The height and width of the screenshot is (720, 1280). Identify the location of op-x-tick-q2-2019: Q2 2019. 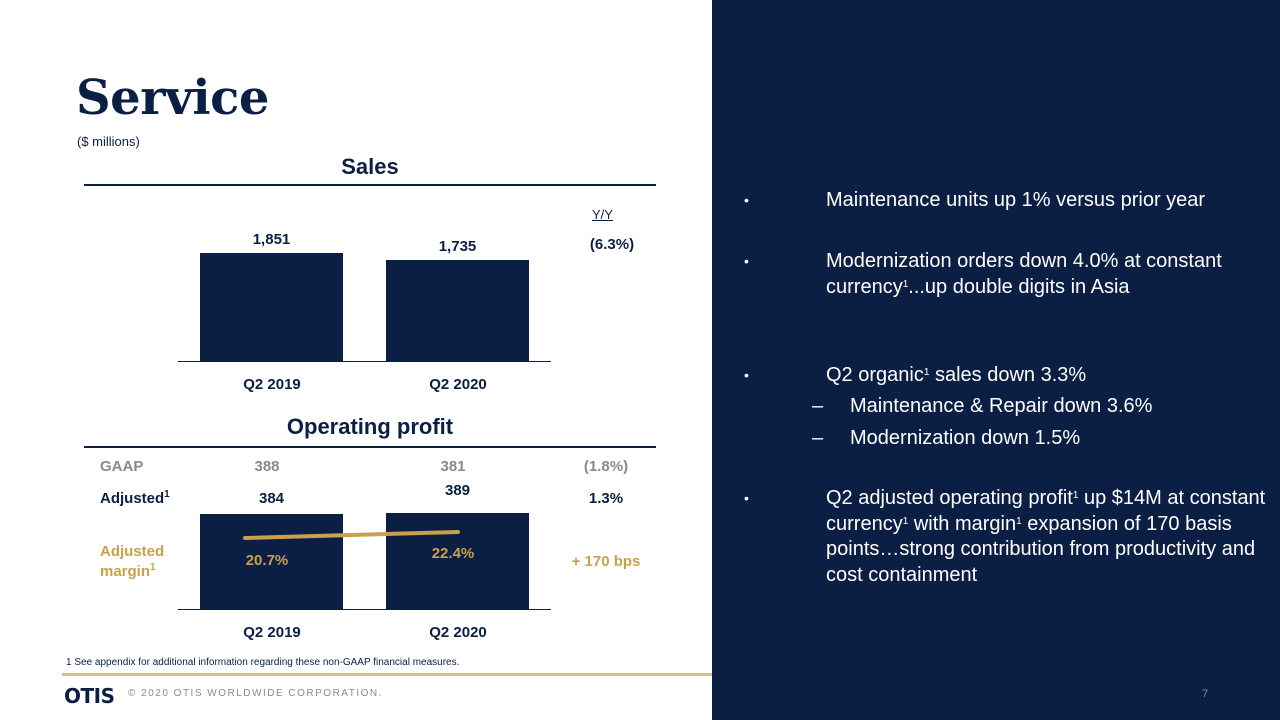
(272, 632).